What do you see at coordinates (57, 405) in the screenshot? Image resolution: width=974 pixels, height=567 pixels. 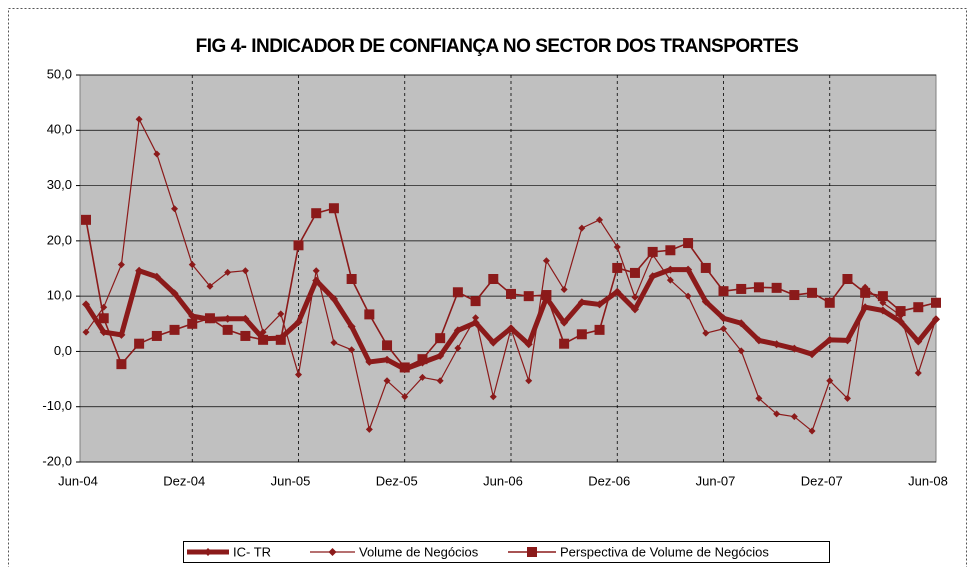 I see `y-tick-label: -10,0` at bounding box center [57, 405].